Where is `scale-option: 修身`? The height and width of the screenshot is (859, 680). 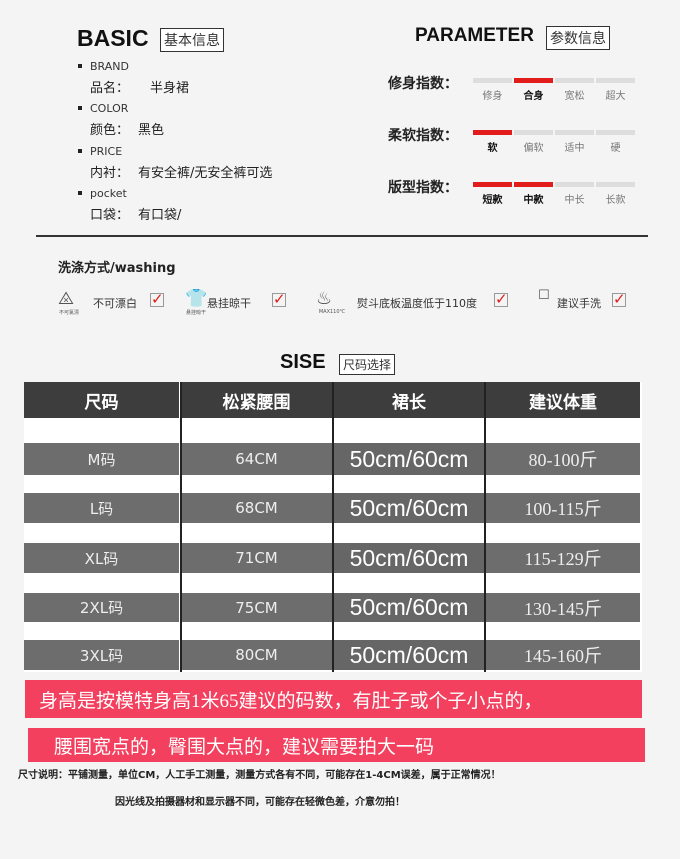 scale-option: 修身 is located at coordinates (492, 96).